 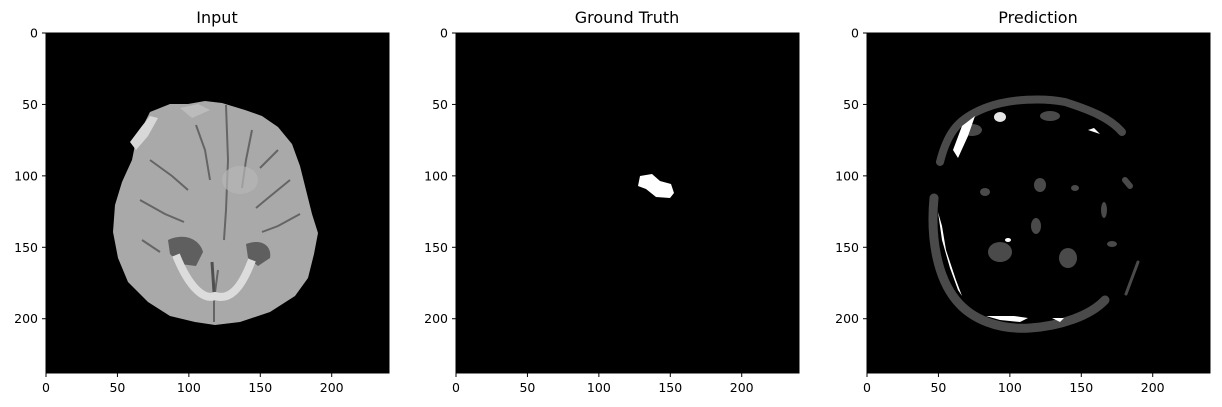 I want to click on ground-truth-lesion-mask, so click(x=656, y=186).